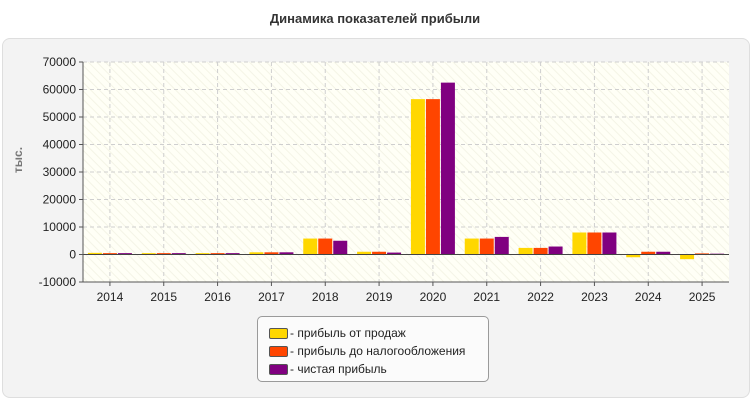 The image size is (750, 400). Describe the element at coordinates (325, 297) in the screenshot. I see `x-tick-label: 2018` at that location.